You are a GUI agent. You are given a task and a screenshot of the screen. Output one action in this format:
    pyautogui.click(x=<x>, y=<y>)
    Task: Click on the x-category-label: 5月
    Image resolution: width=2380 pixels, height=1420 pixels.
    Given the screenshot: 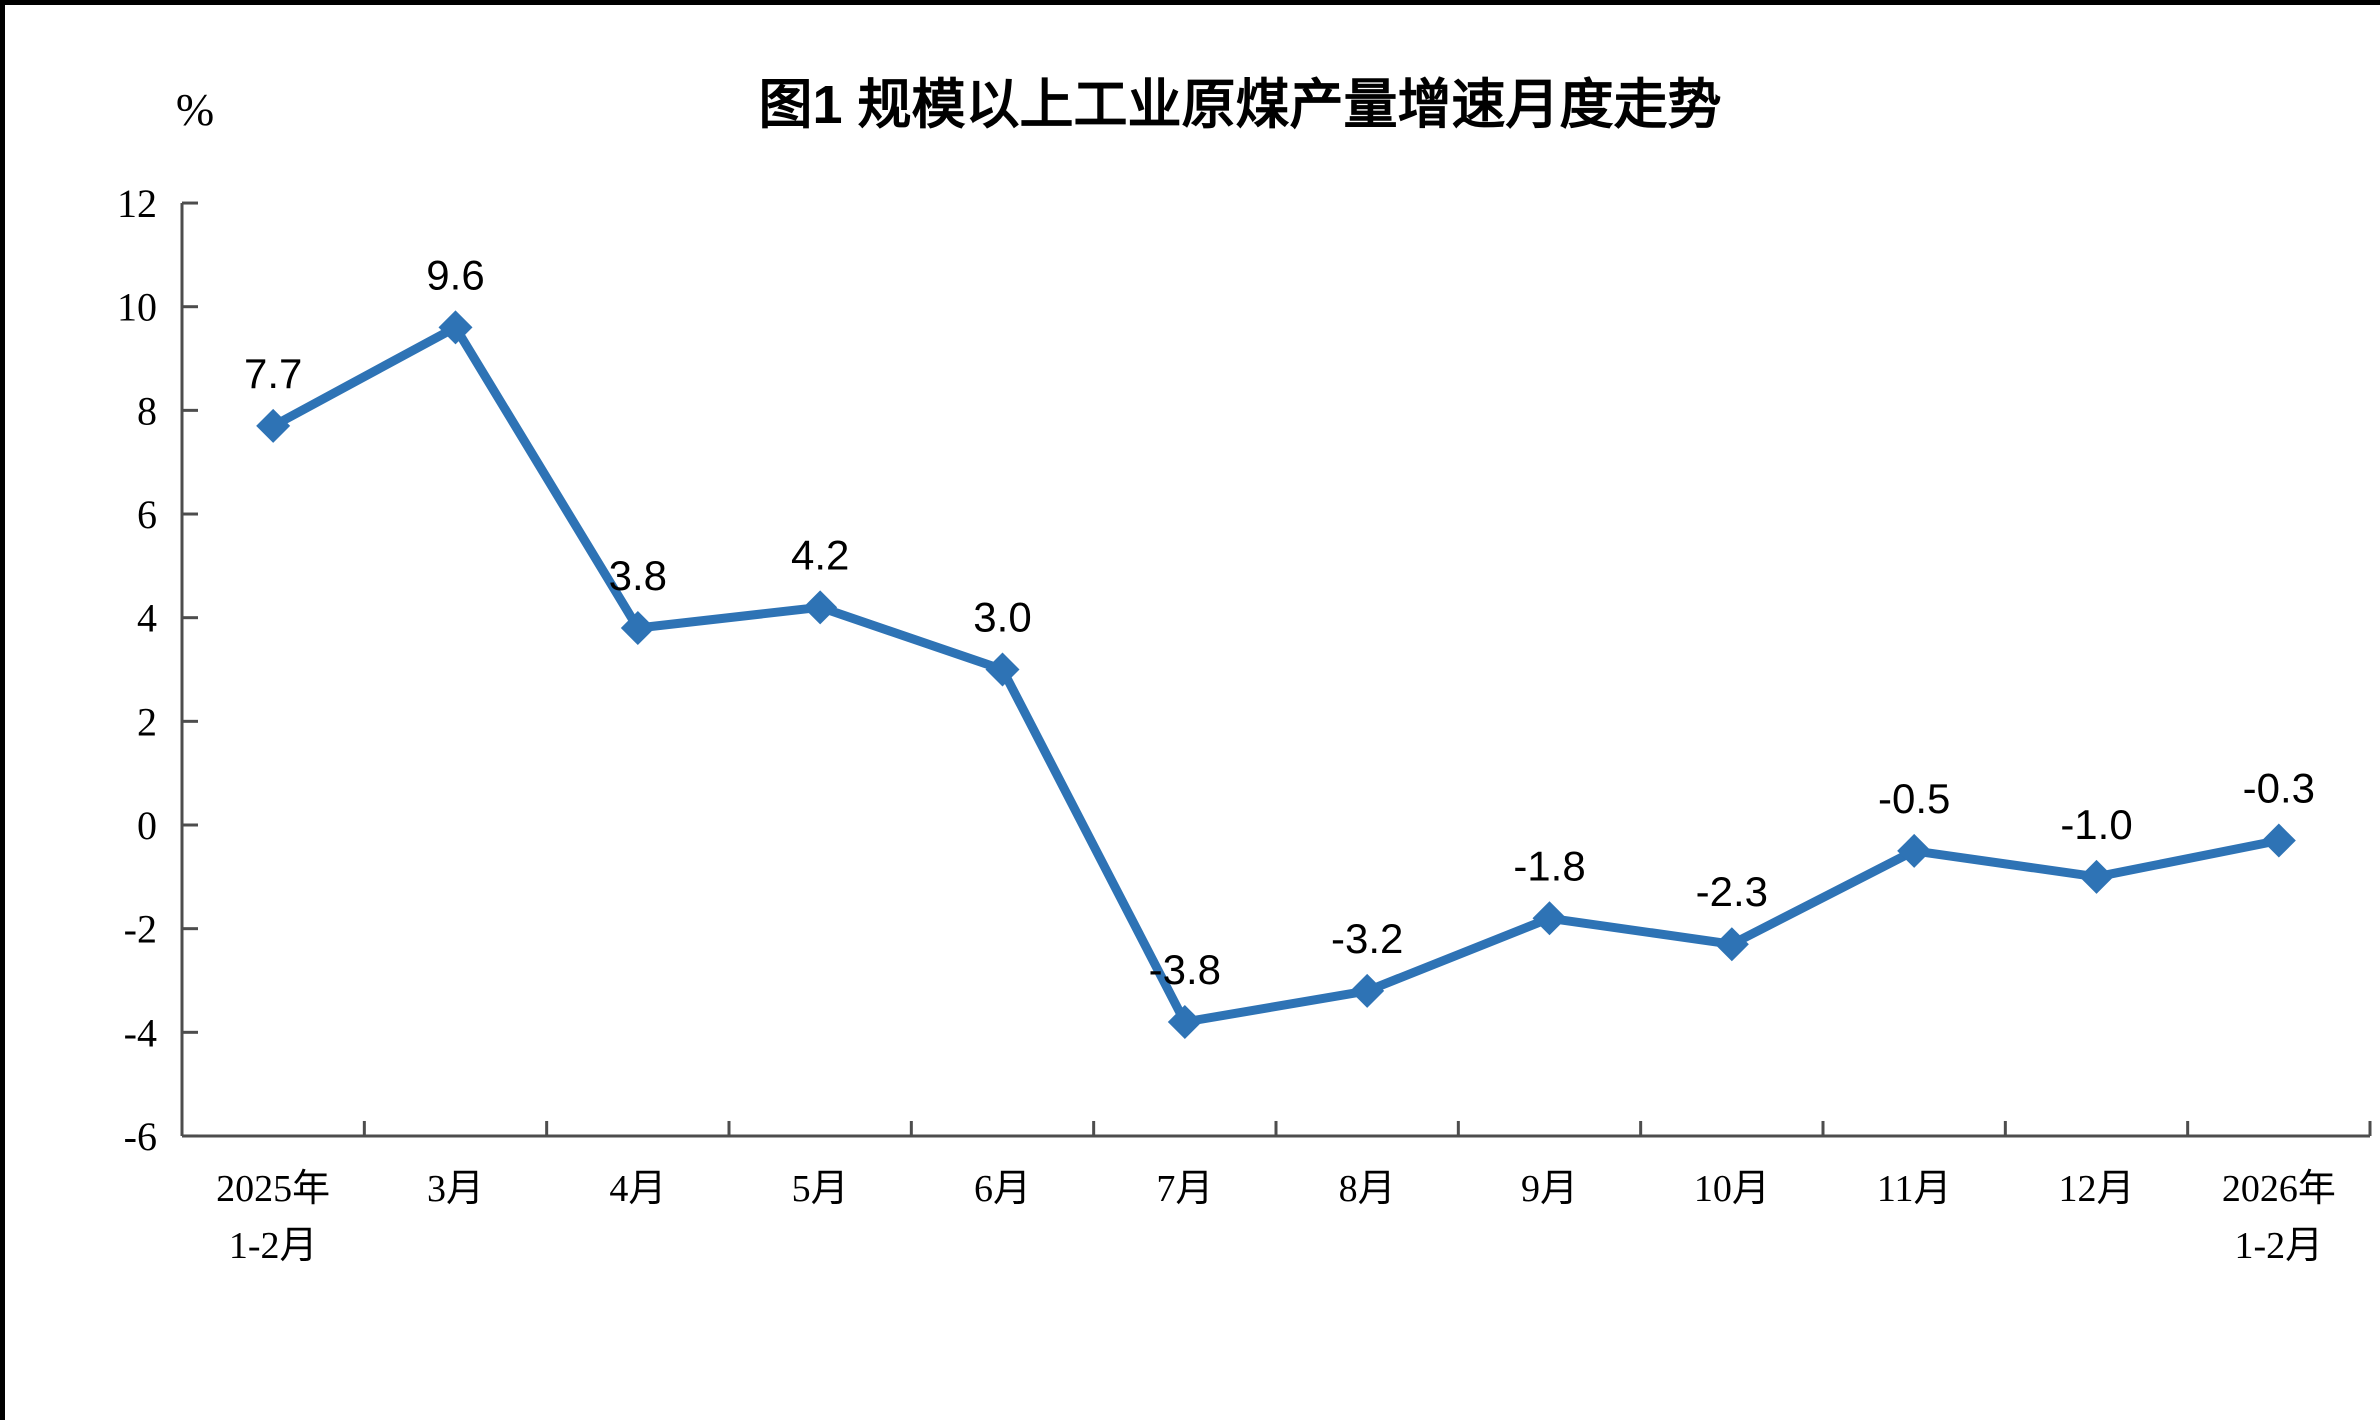 What is the action you would take?
    pyautogui.click(x=820, y=1189)
    